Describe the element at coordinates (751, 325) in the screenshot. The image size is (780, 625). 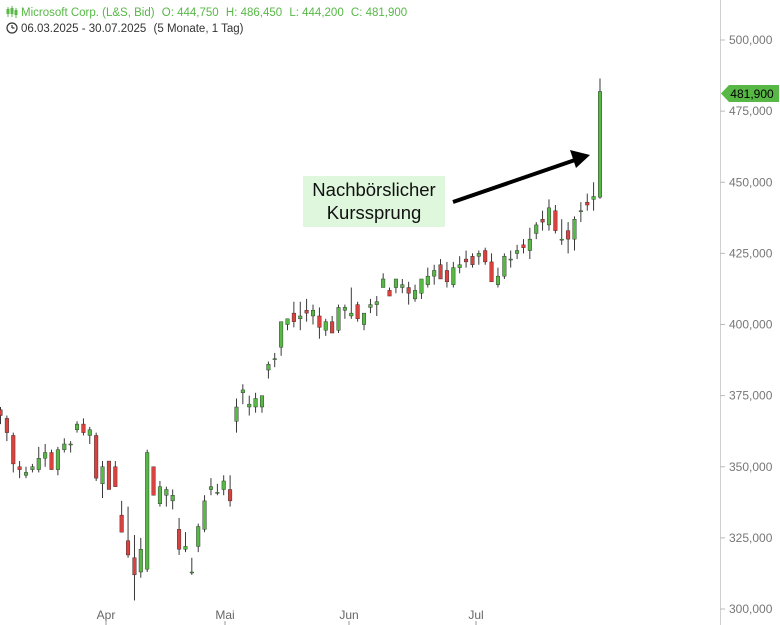
I see `y-tick-label: 400,000` at that location.